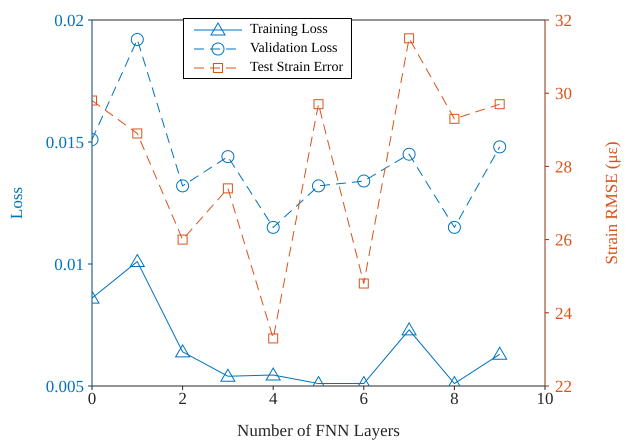 This screenshot has width=629, height=448. Describe the element at coordinates (364, 398) in the screenshot. I see `x-tick-label: 6` at that location.